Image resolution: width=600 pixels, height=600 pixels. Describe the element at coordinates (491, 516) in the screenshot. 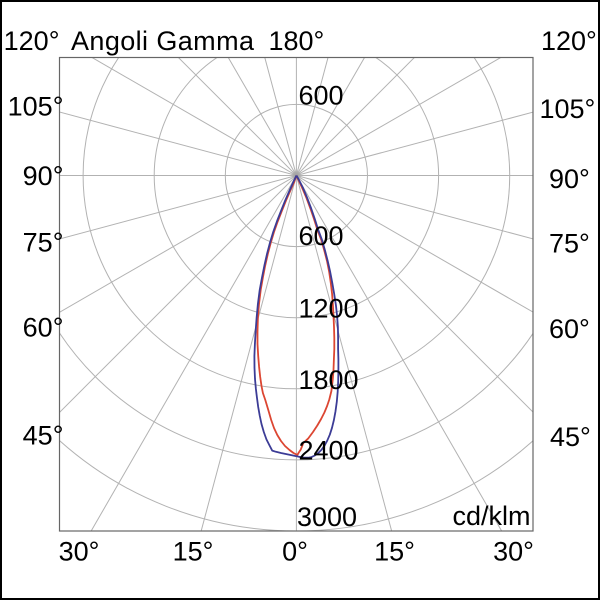

I see `svg-text: cd/klm` at that location.